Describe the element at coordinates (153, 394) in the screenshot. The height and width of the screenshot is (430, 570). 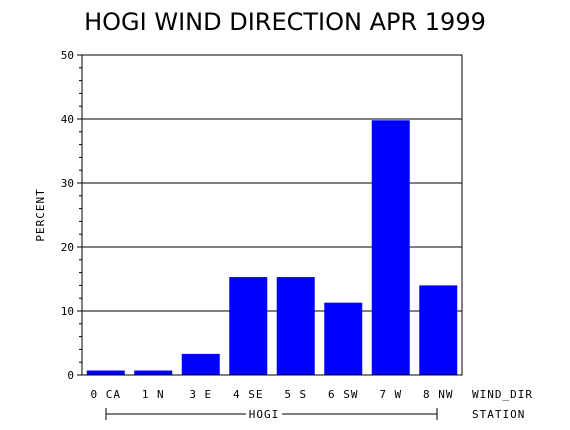
I see `x-tick-label: 1 N` at that location.